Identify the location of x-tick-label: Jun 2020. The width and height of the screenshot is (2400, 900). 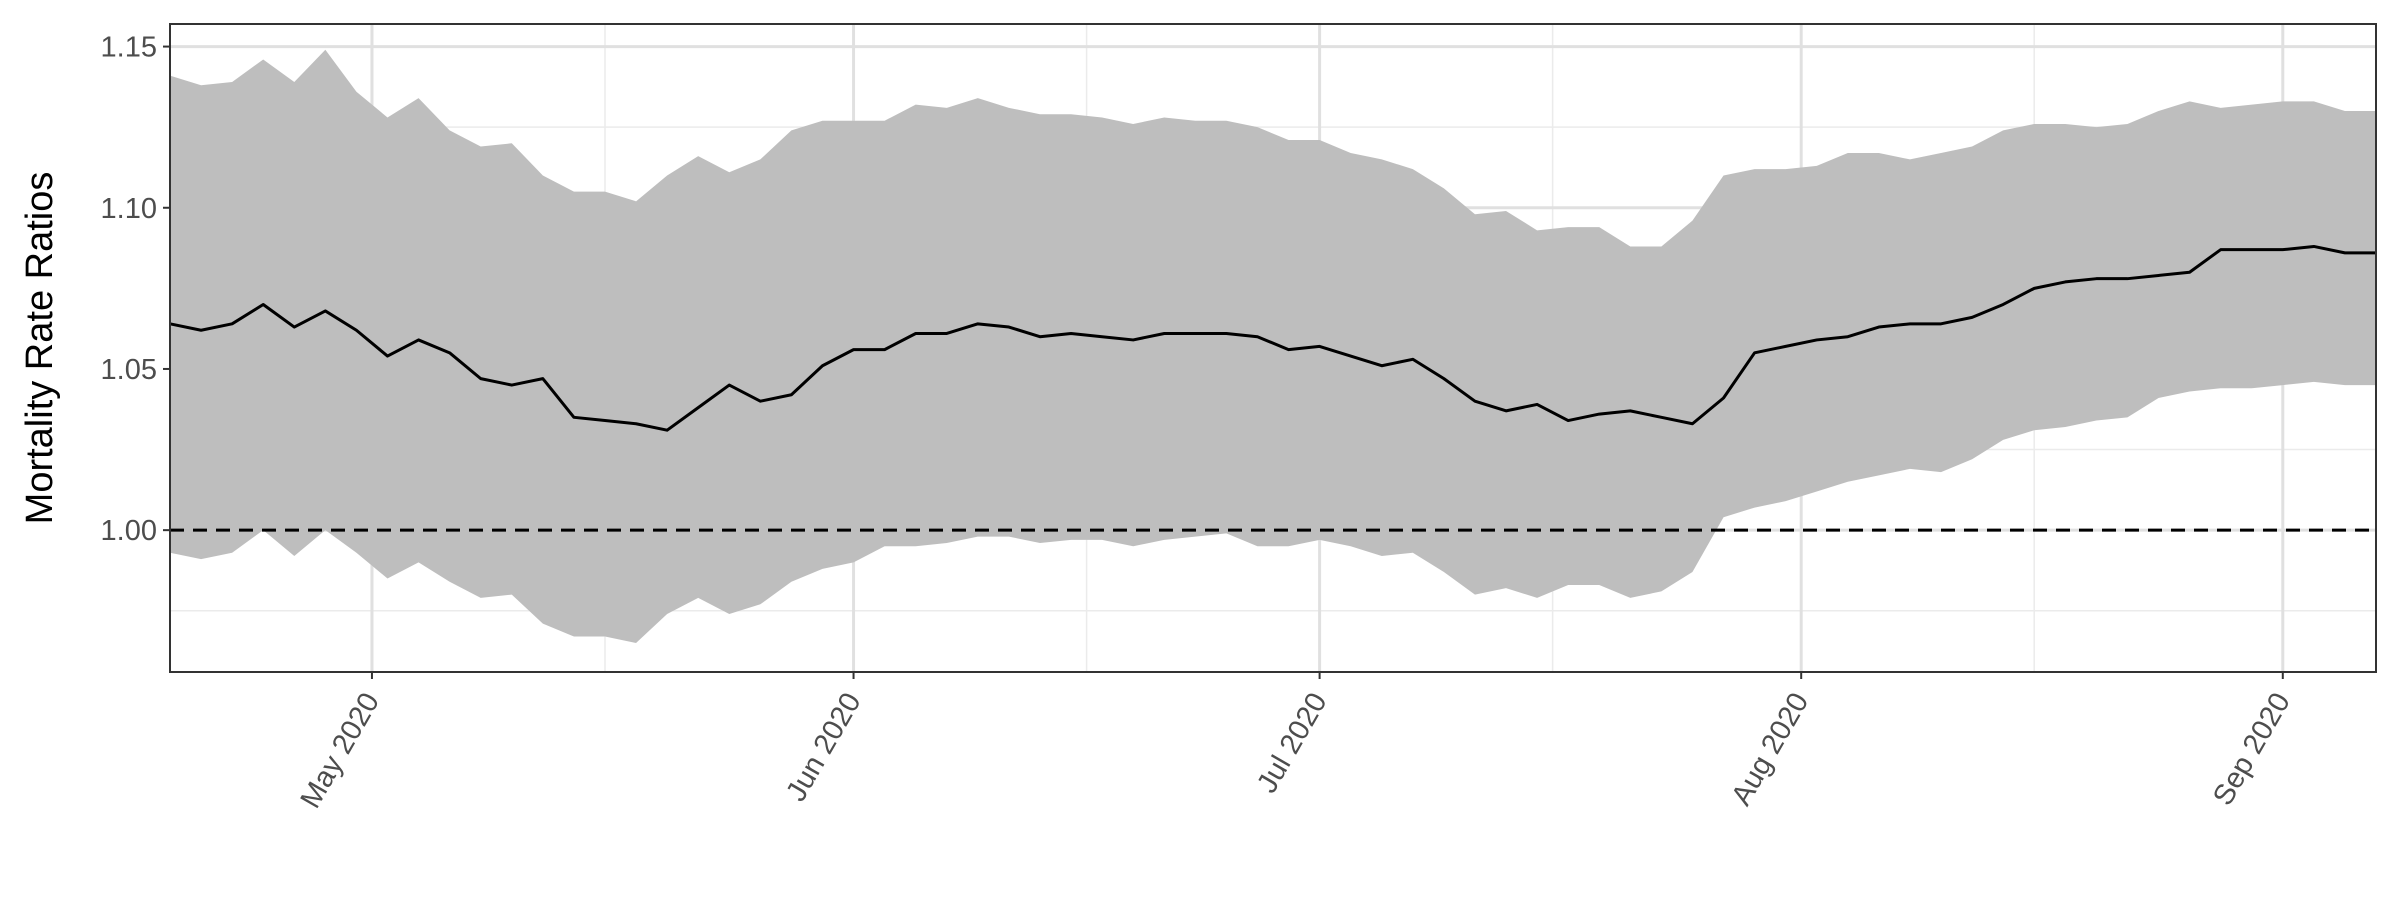
(823, 747).